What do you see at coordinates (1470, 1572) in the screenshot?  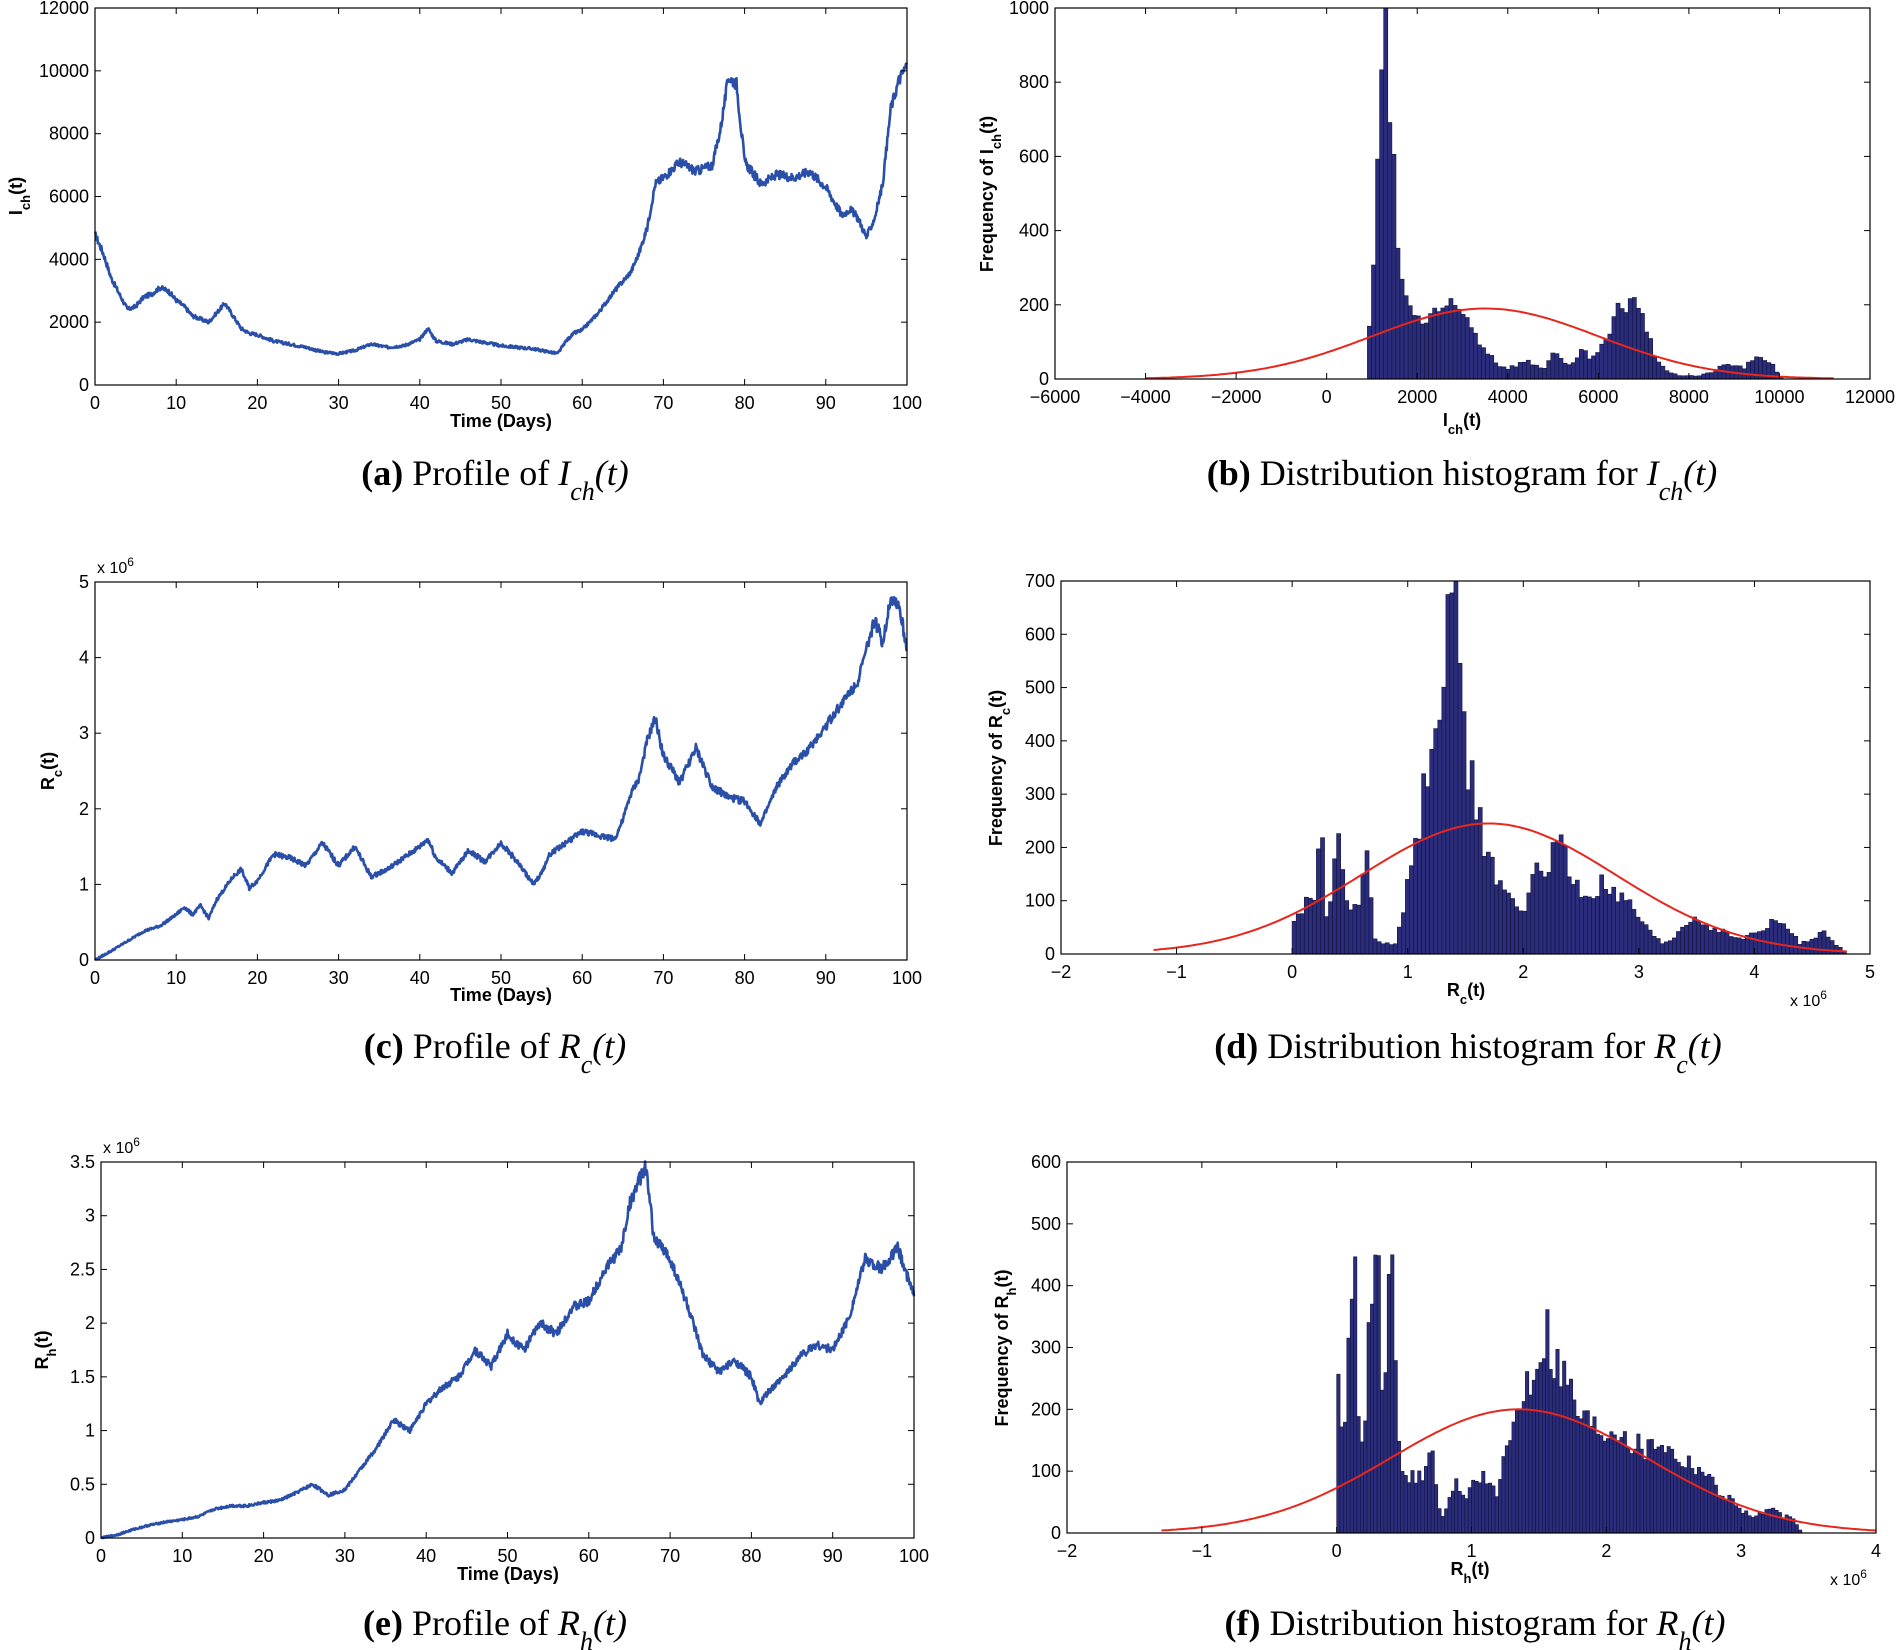 I see `x-axis-label: Rh(t)` at bounding box center [1470, 1572].